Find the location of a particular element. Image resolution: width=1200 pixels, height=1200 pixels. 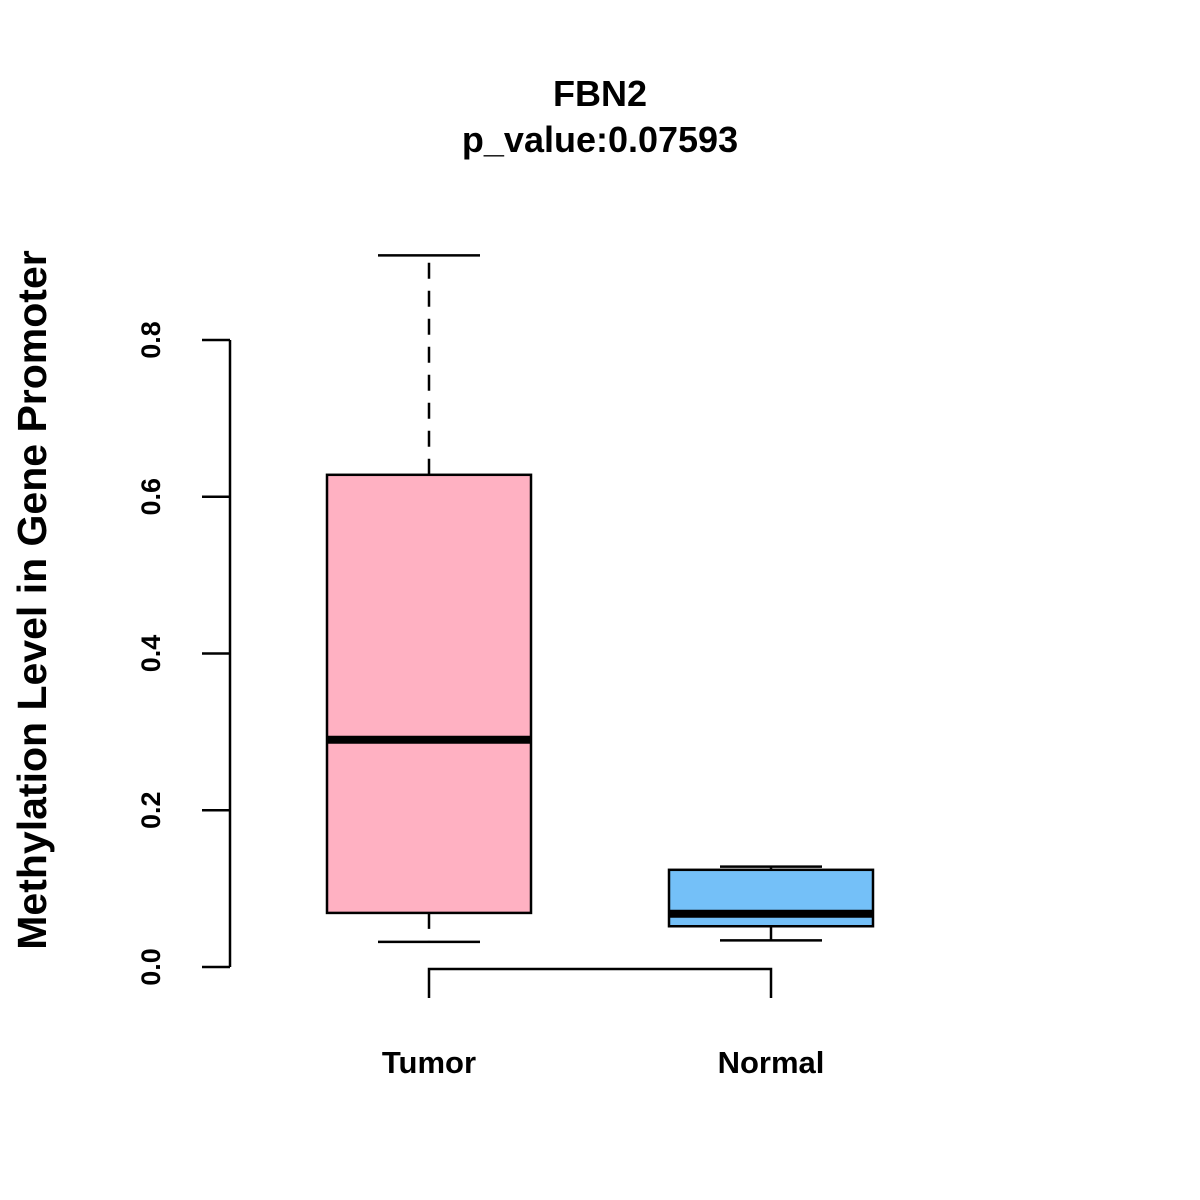

y-tick-label: 0.8 is located at coordinates (151, 340).